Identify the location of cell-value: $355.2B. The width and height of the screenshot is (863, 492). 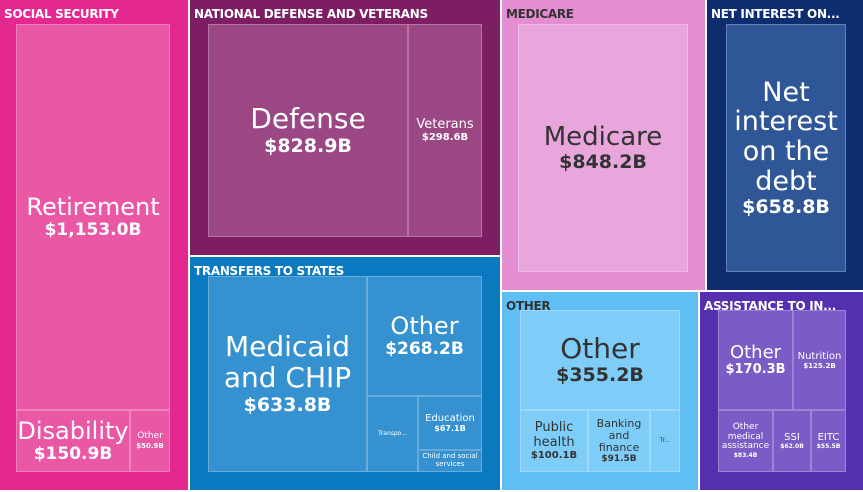
(600, 375).